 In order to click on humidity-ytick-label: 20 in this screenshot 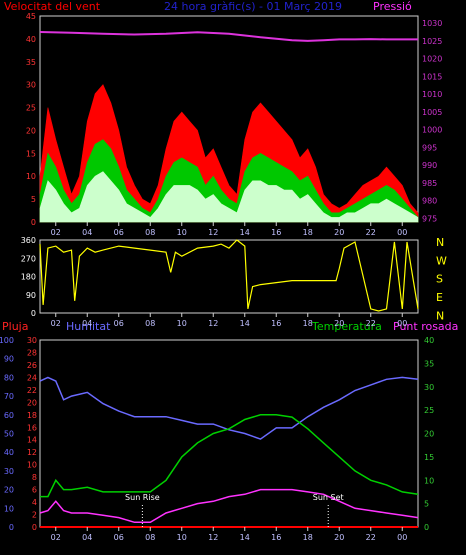, I will do `click(9, 490)`.